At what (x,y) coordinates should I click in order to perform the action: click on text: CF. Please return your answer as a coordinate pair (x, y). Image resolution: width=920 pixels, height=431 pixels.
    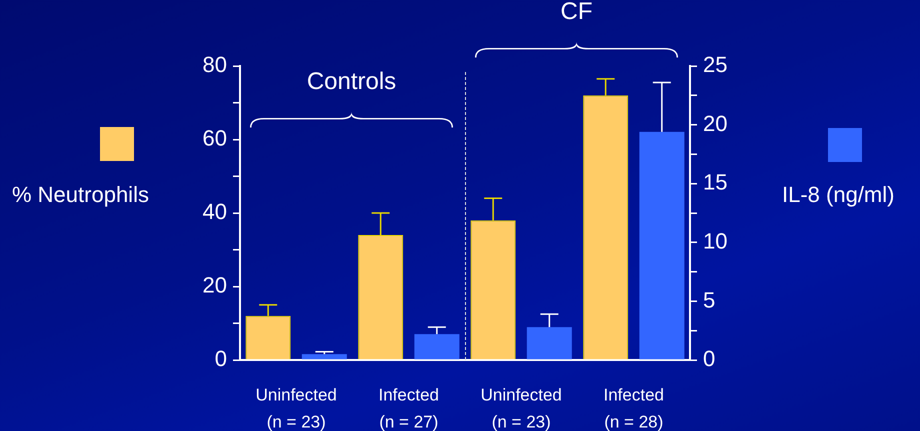
    Looking at the image, I should click on (576, 13).